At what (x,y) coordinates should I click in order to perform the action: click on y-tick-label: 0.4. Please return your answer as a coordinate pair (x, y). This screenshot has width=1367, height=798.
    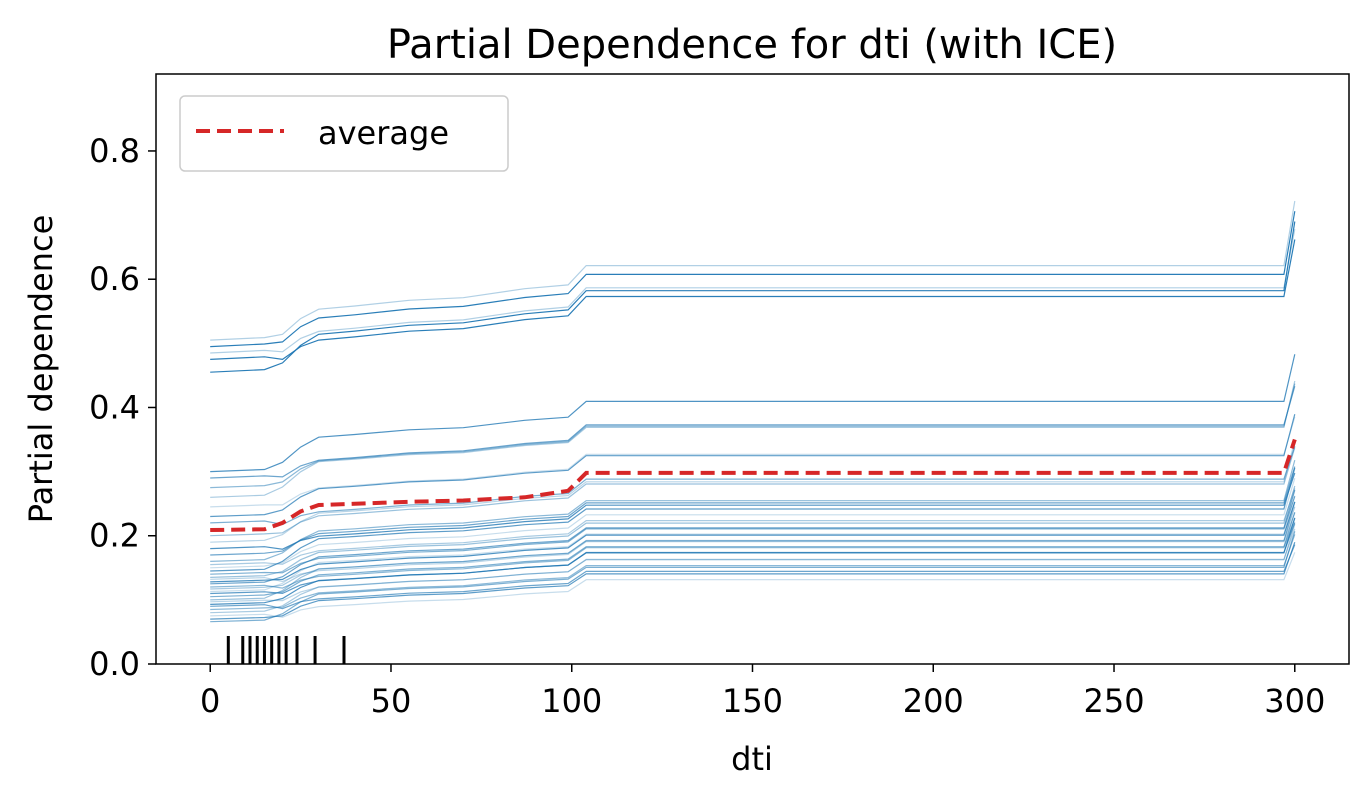
    Looking at the image, I should click on (114, 407).